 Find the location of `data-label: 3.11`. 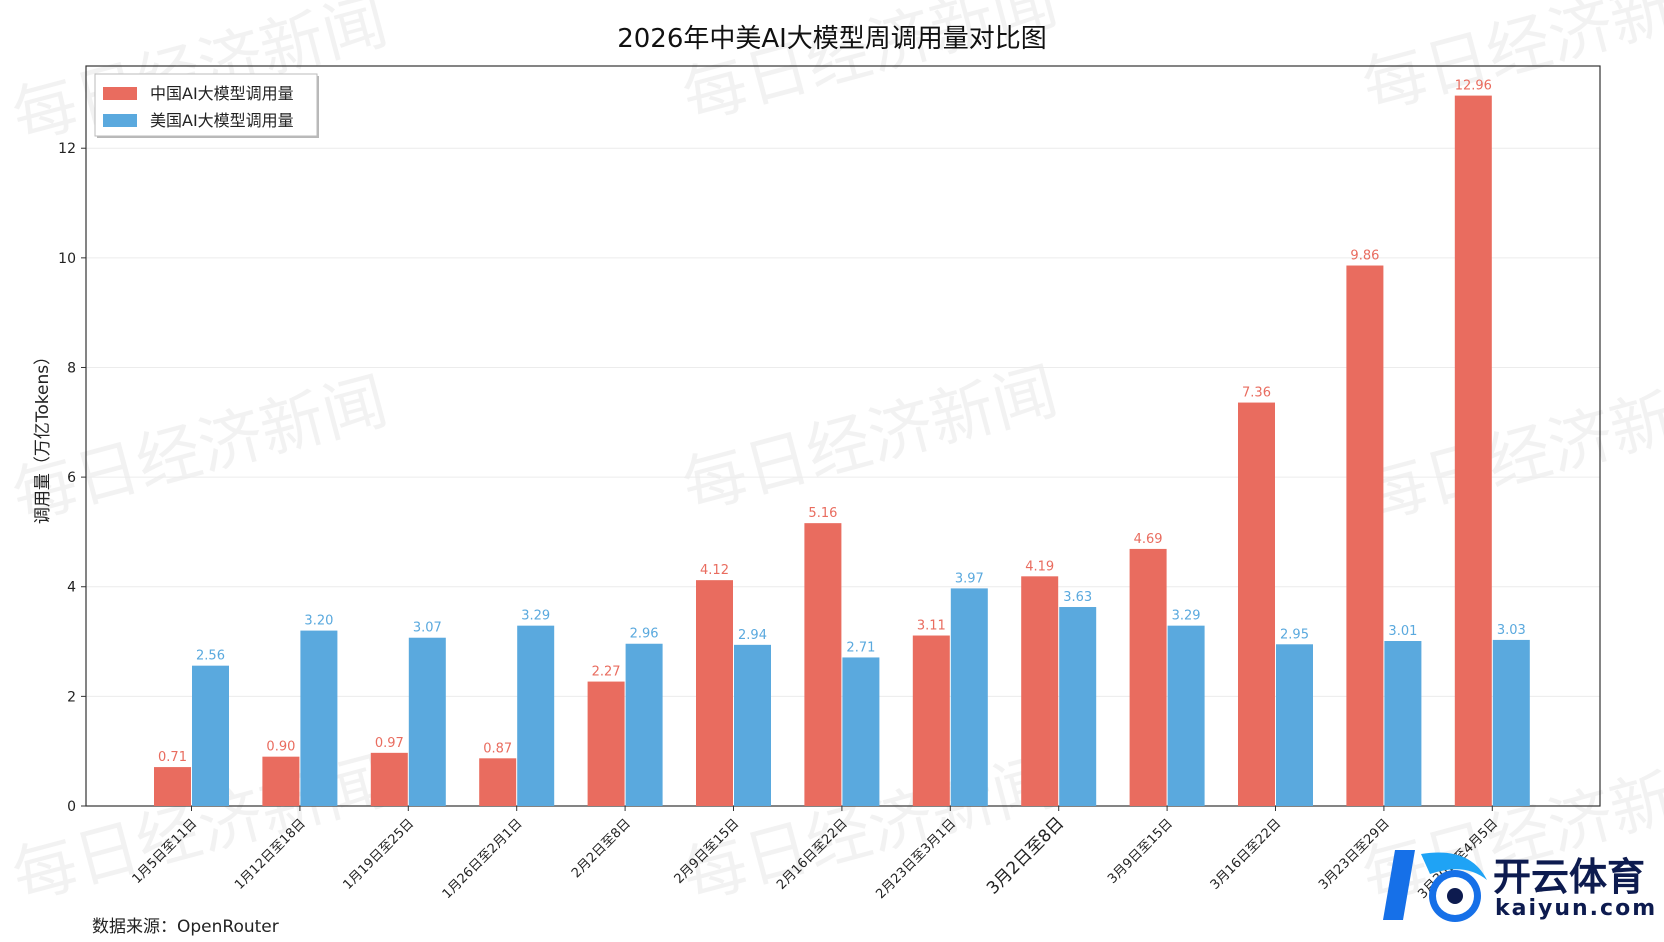

data-label: 3.11 is located at coordinates (931, 626).